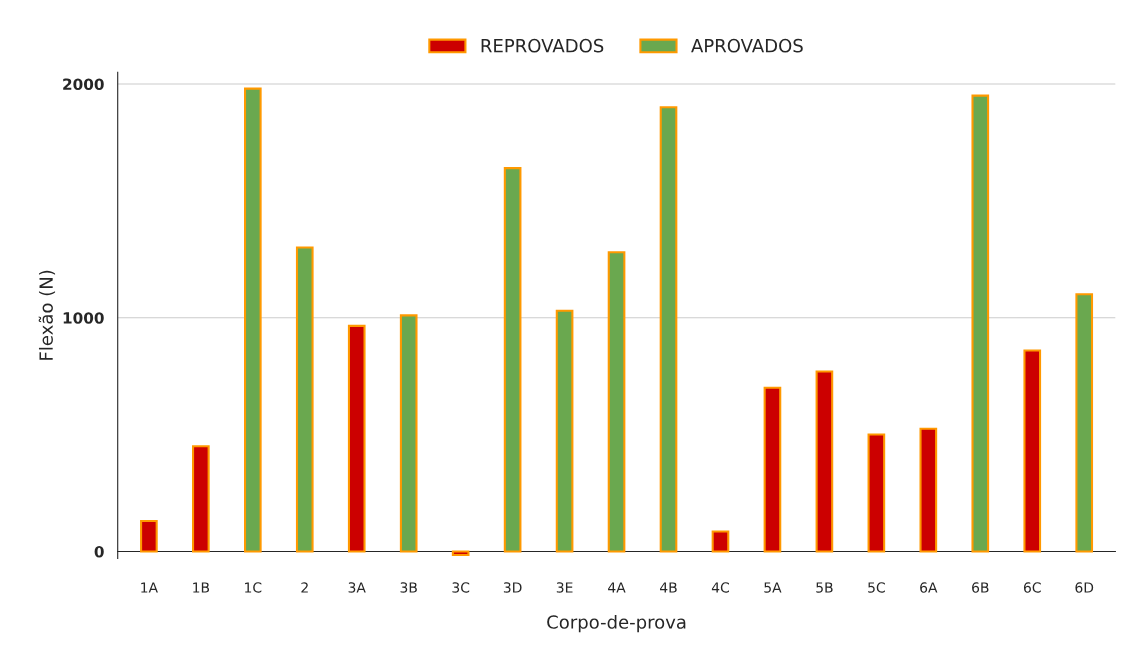 This screenshot has width=1121, height=657. Describe the element at coordinates (773, 587) in the screenshot. I see `x-tick-label: 5A` at that location.